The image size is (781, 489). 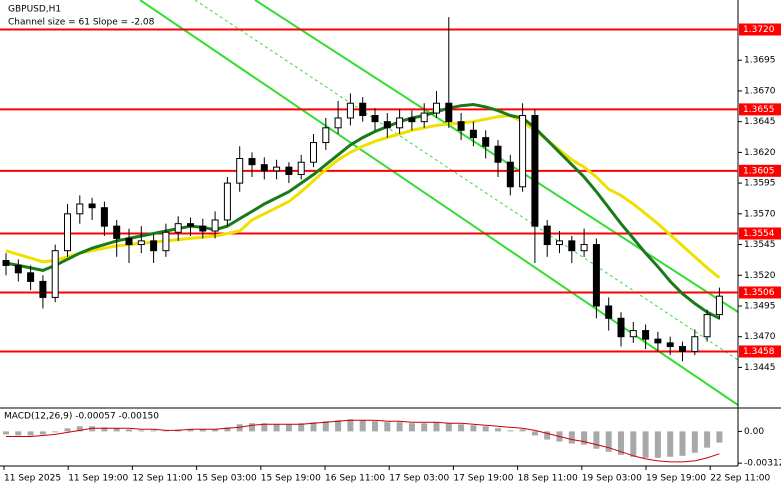 I want to click on y-tick-label: 1.3645, so click(x=760, y=122).